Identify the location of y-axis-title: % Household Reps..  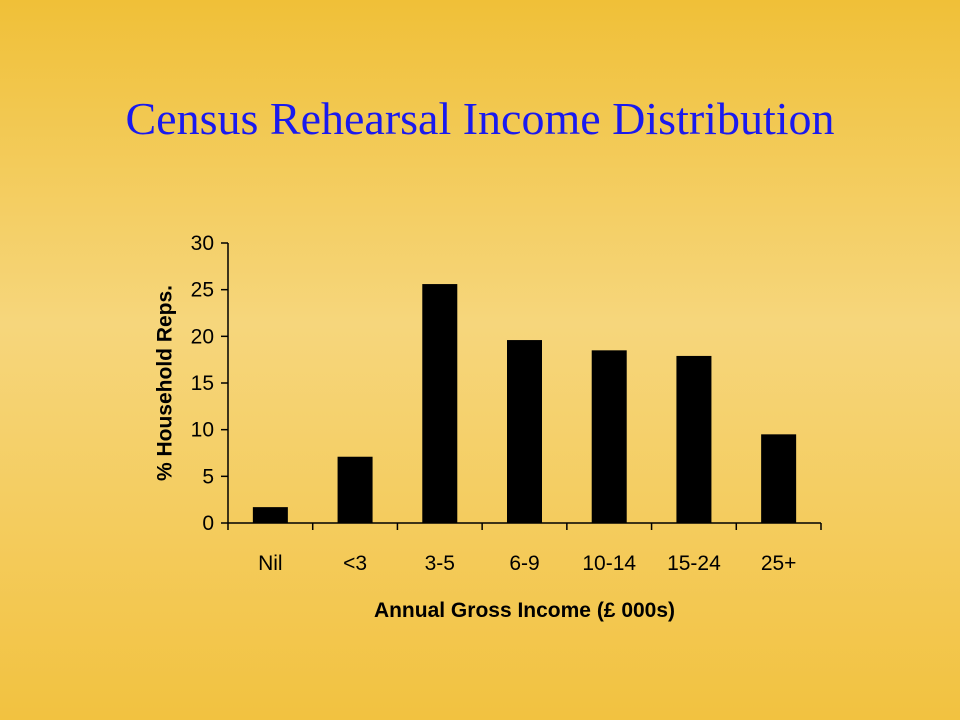
(164, 383).